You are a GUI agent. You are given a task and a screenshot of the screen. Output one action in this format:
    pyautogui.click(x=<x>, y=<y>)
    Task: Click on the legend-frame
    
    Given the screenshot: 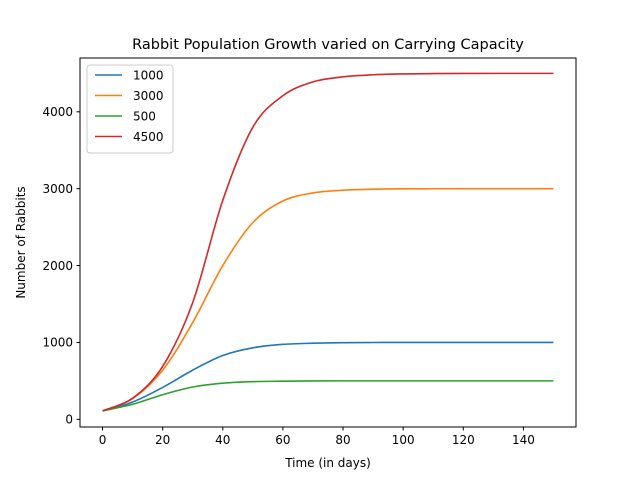 What is the action you would take?
    pyautogui.click(x=130, y=109)
    